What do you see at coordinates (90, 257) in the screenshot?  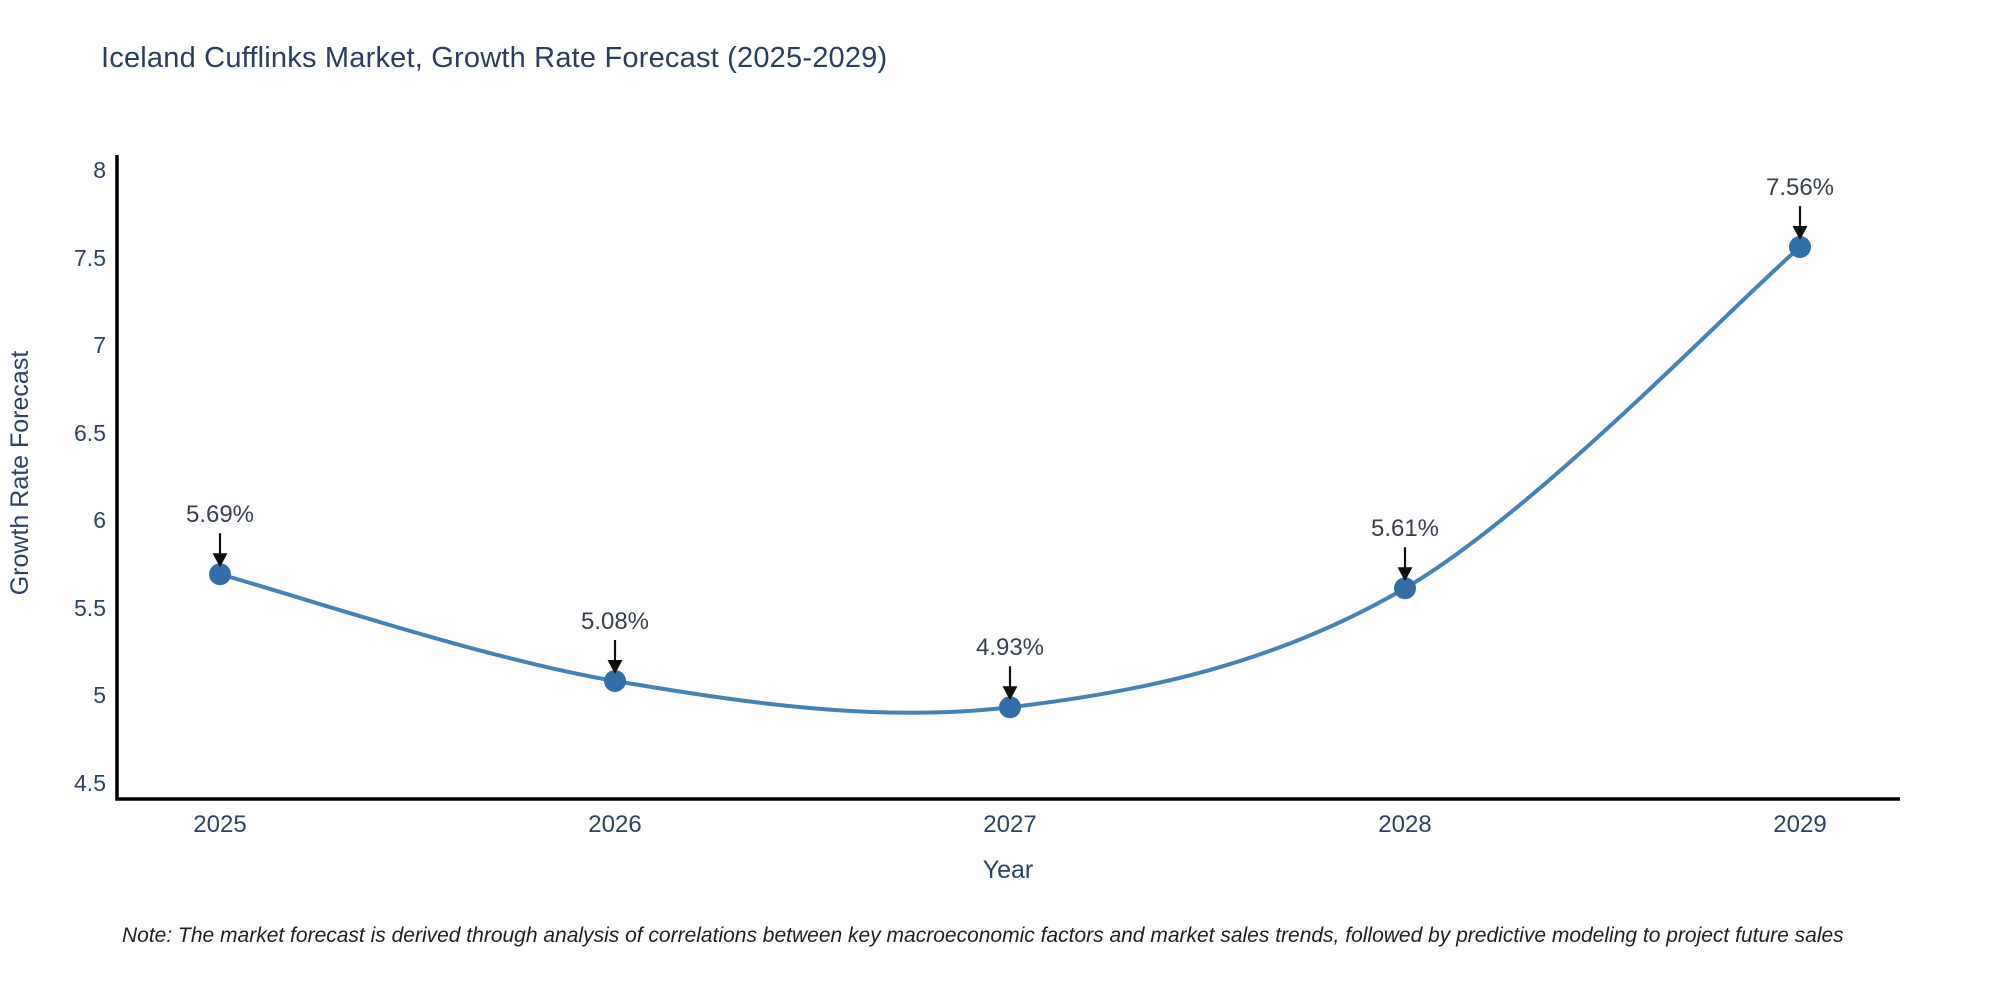 I see `y-tick-label: 7.5` at bounding box center [90, 257].